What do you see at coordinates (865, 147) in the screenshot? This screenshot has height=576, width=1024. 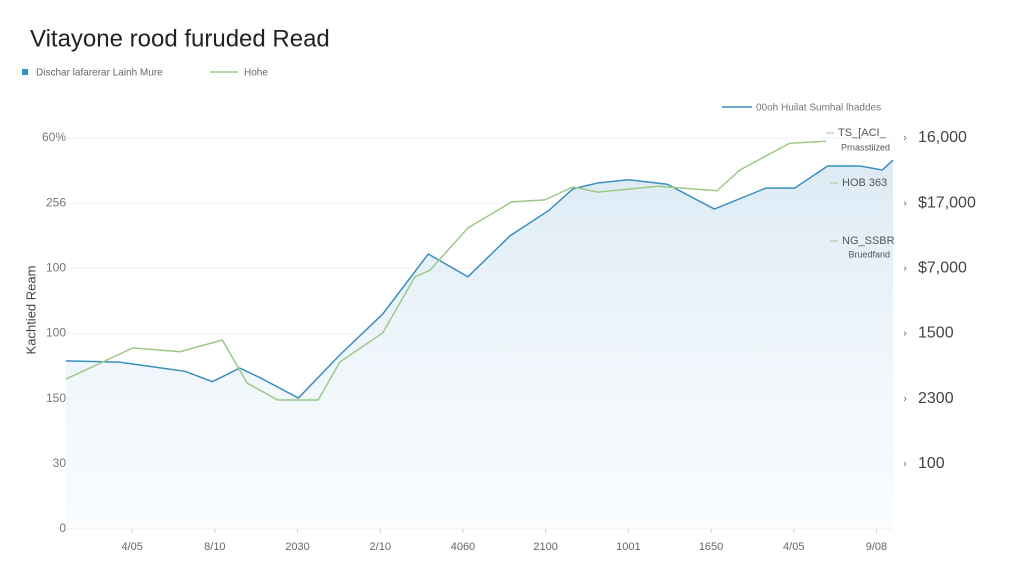 I see `annotation: Prnasstiized` at bounding box center [865, 147].